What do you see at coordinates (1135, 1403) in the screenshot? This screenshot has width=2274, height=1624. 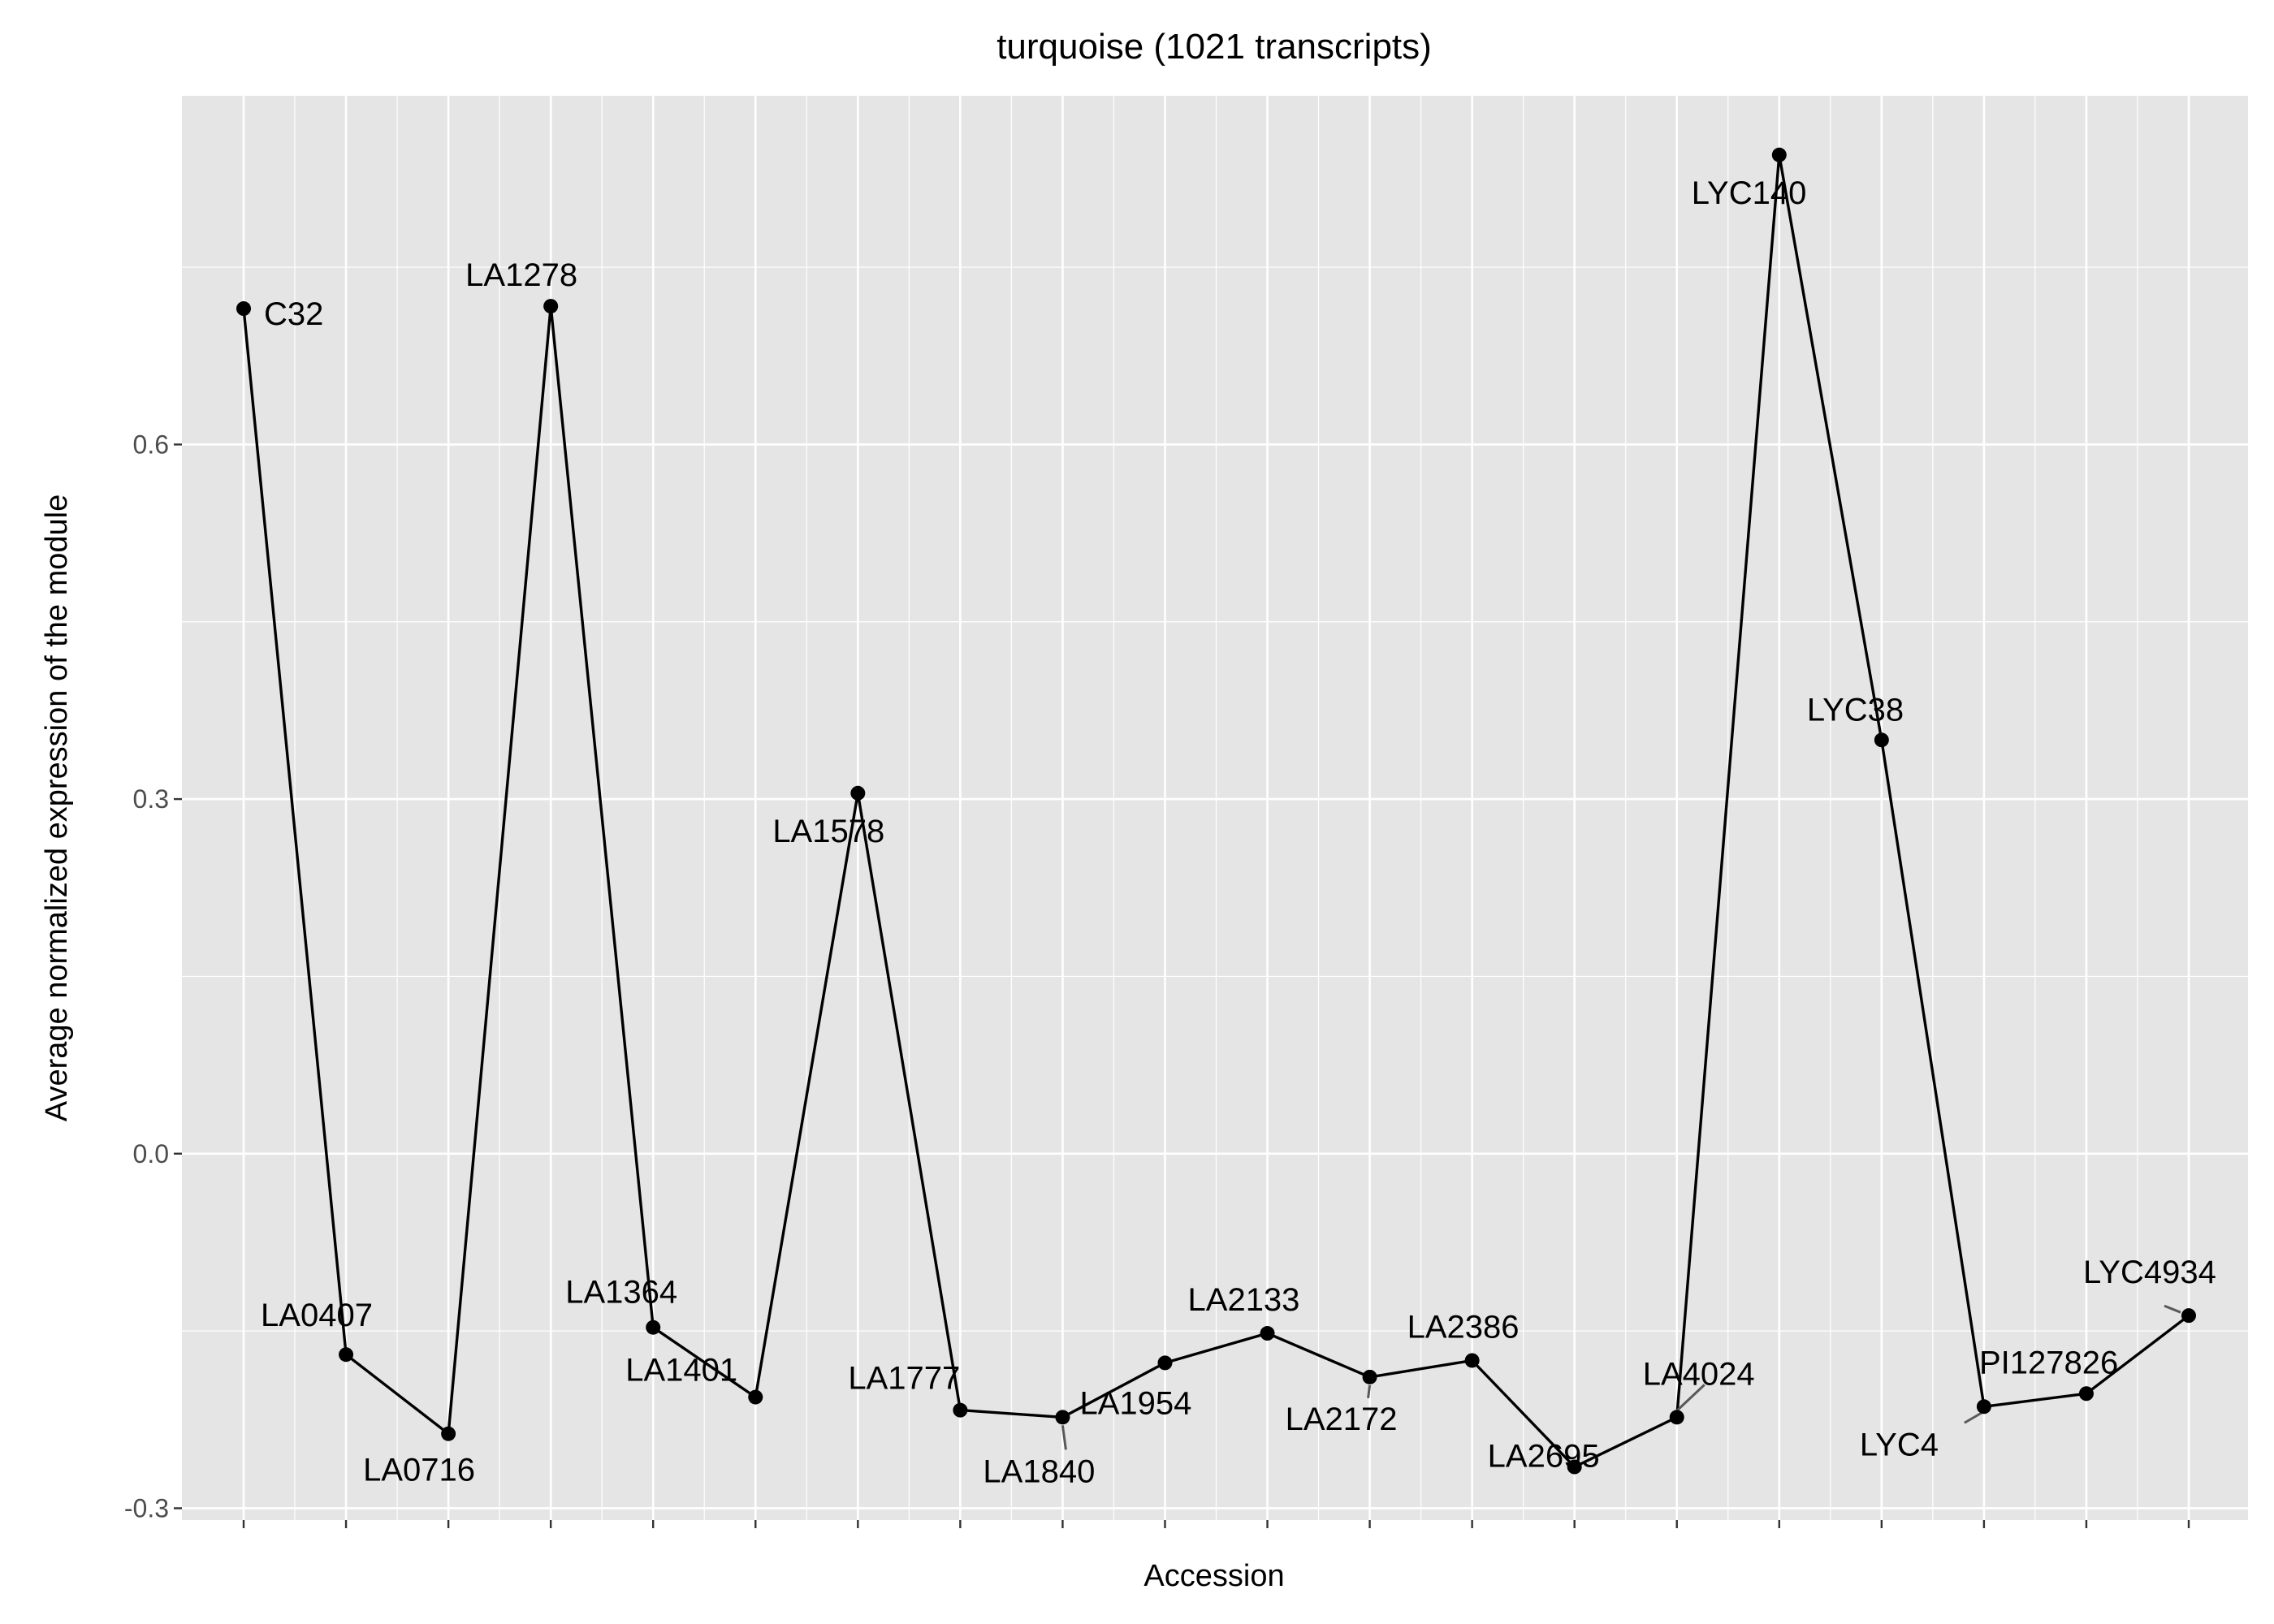 I see `point-label: LA1954` at bounding box center [1135, 1403].